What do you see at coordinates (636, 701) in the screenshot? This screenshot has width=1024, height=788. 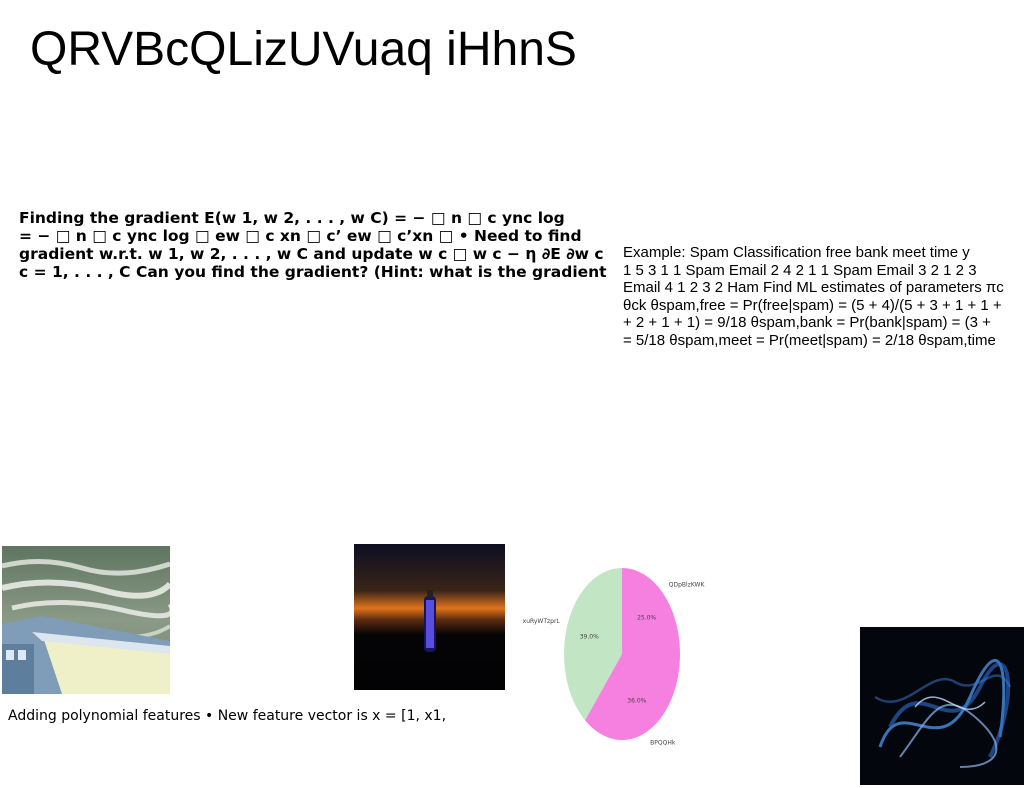 I see `pie-pct-label-1: 36.0%` at bounding box center [636, 701].